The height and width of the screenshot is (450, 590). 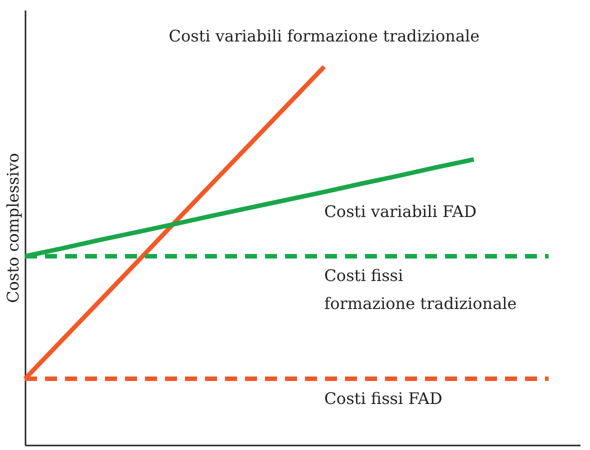 What do you see at coordinates (324, 36) in the screenshot?
I see `series-label: Costi variabili formazione tradizionale` at bounding box center [324, 36].